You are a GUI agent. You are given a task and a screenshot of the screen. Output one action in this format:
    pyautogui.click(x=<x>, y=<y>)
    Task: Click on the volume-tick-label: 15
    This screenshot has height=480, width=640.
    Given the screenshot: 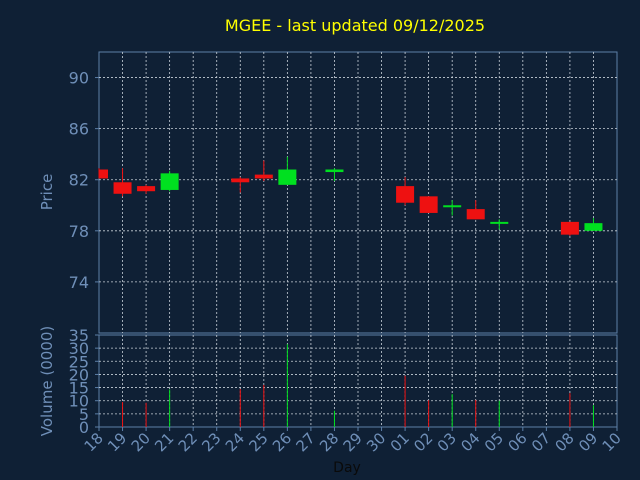 What is the action you would take?
    pyautogui.click(x=79, y=388)
    